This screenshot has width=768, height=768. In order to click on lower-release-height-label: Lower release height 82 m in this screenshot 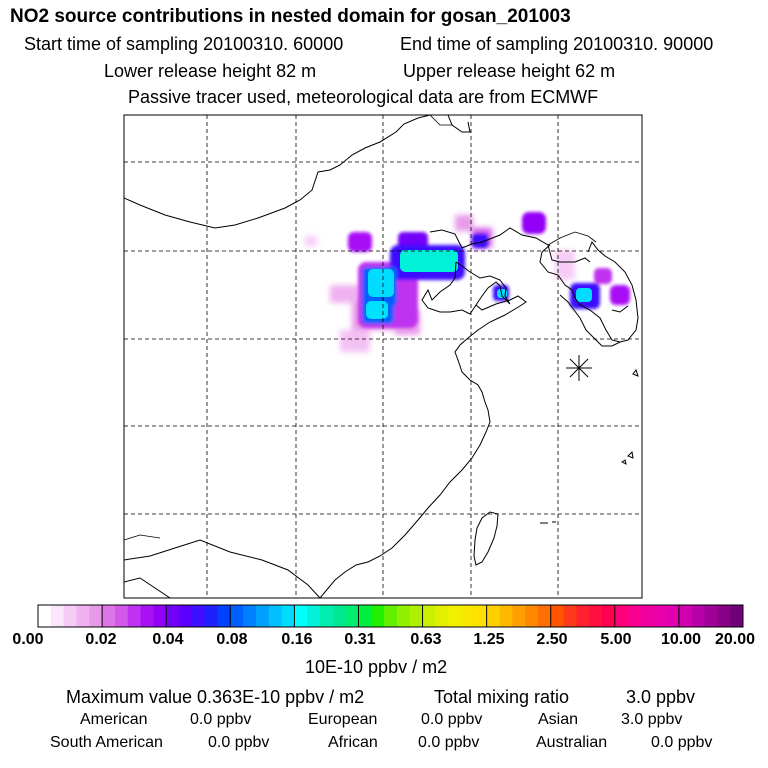, I will do `click(210, 71)`.